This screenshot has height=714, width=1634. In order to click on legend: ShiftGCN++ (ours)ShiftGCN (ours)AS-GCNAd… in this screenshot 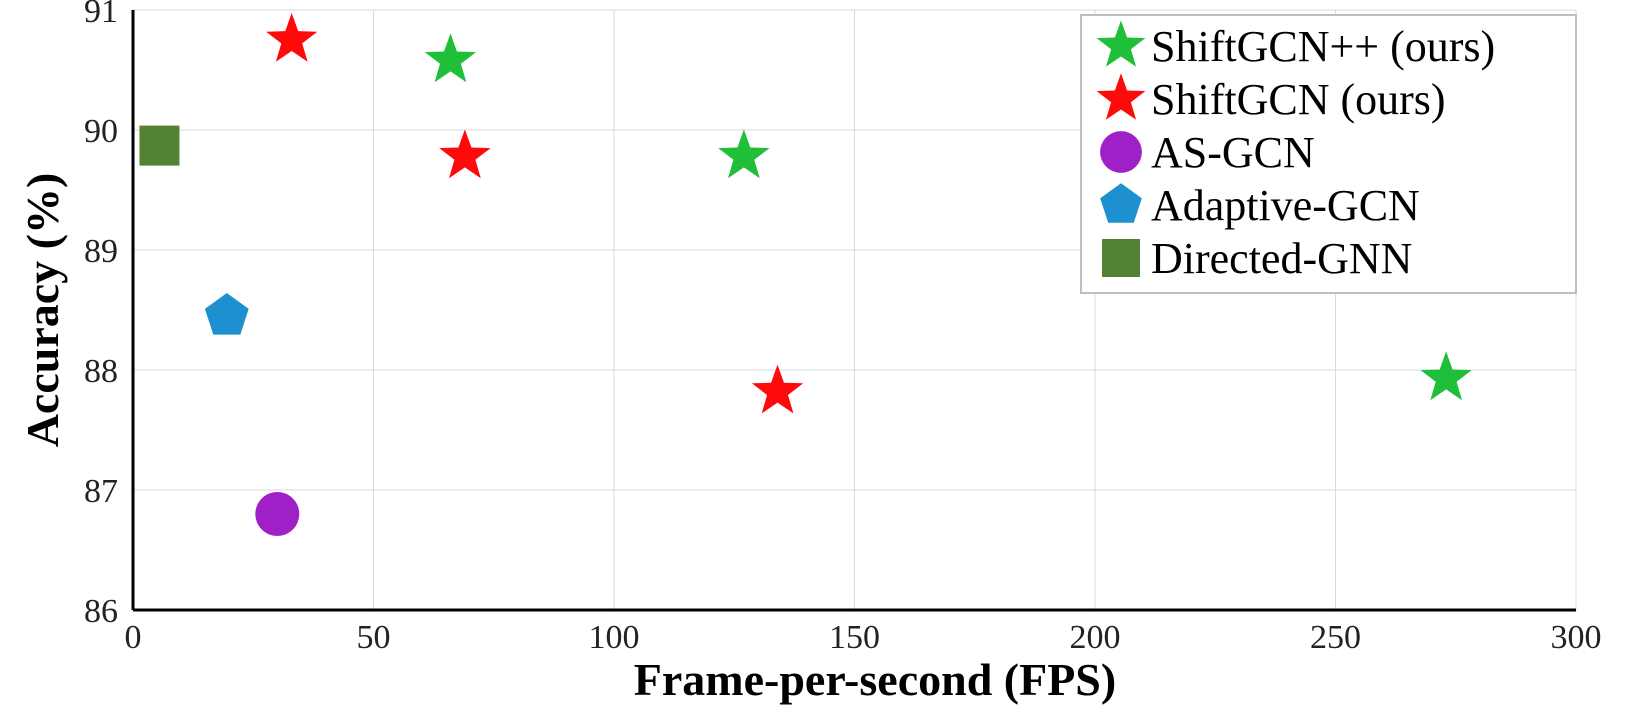, I will do `click(1328, 154)`.